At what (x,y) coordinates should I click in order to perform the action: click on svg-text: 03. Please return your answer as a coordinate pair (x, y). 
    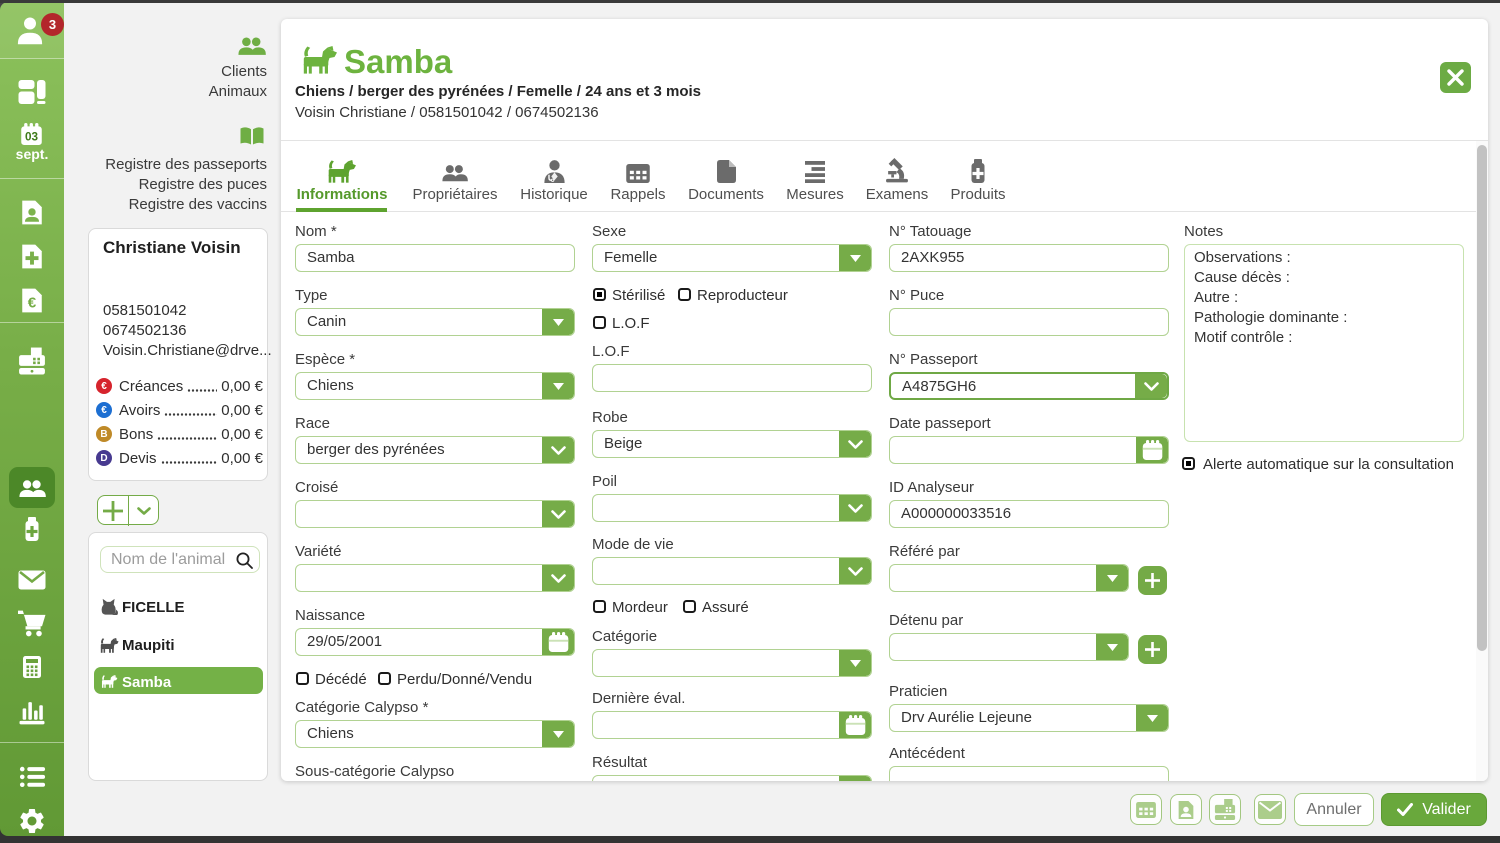
    Looking at the image, I should click on (32, 136).